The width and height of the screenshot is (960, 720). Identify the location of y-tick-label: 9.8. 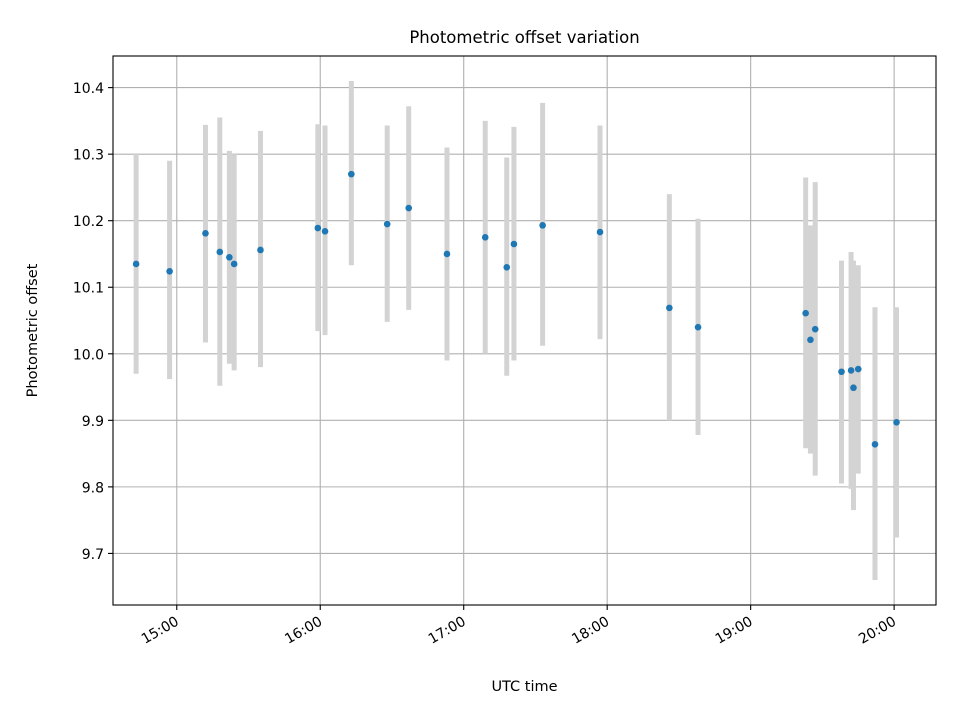
(93, 488).